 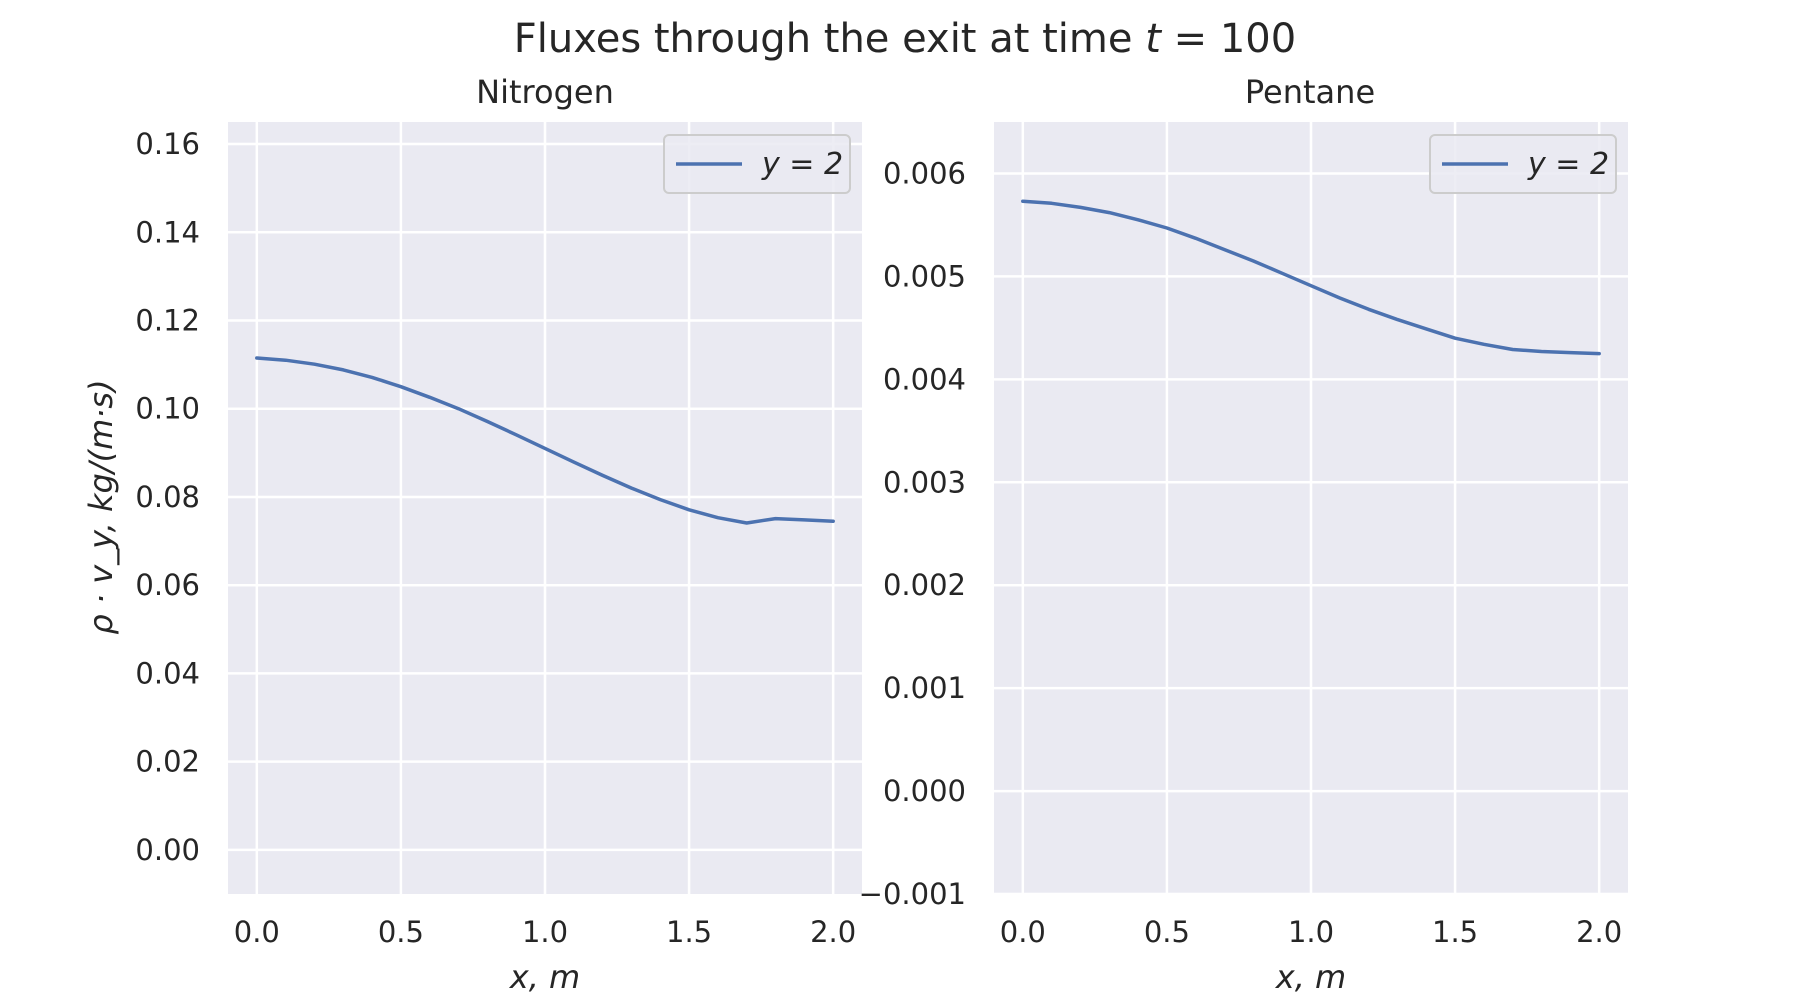 I want to click on figure-title: Fluxes through the exit at time t = 100, so click(x=905, y=39).